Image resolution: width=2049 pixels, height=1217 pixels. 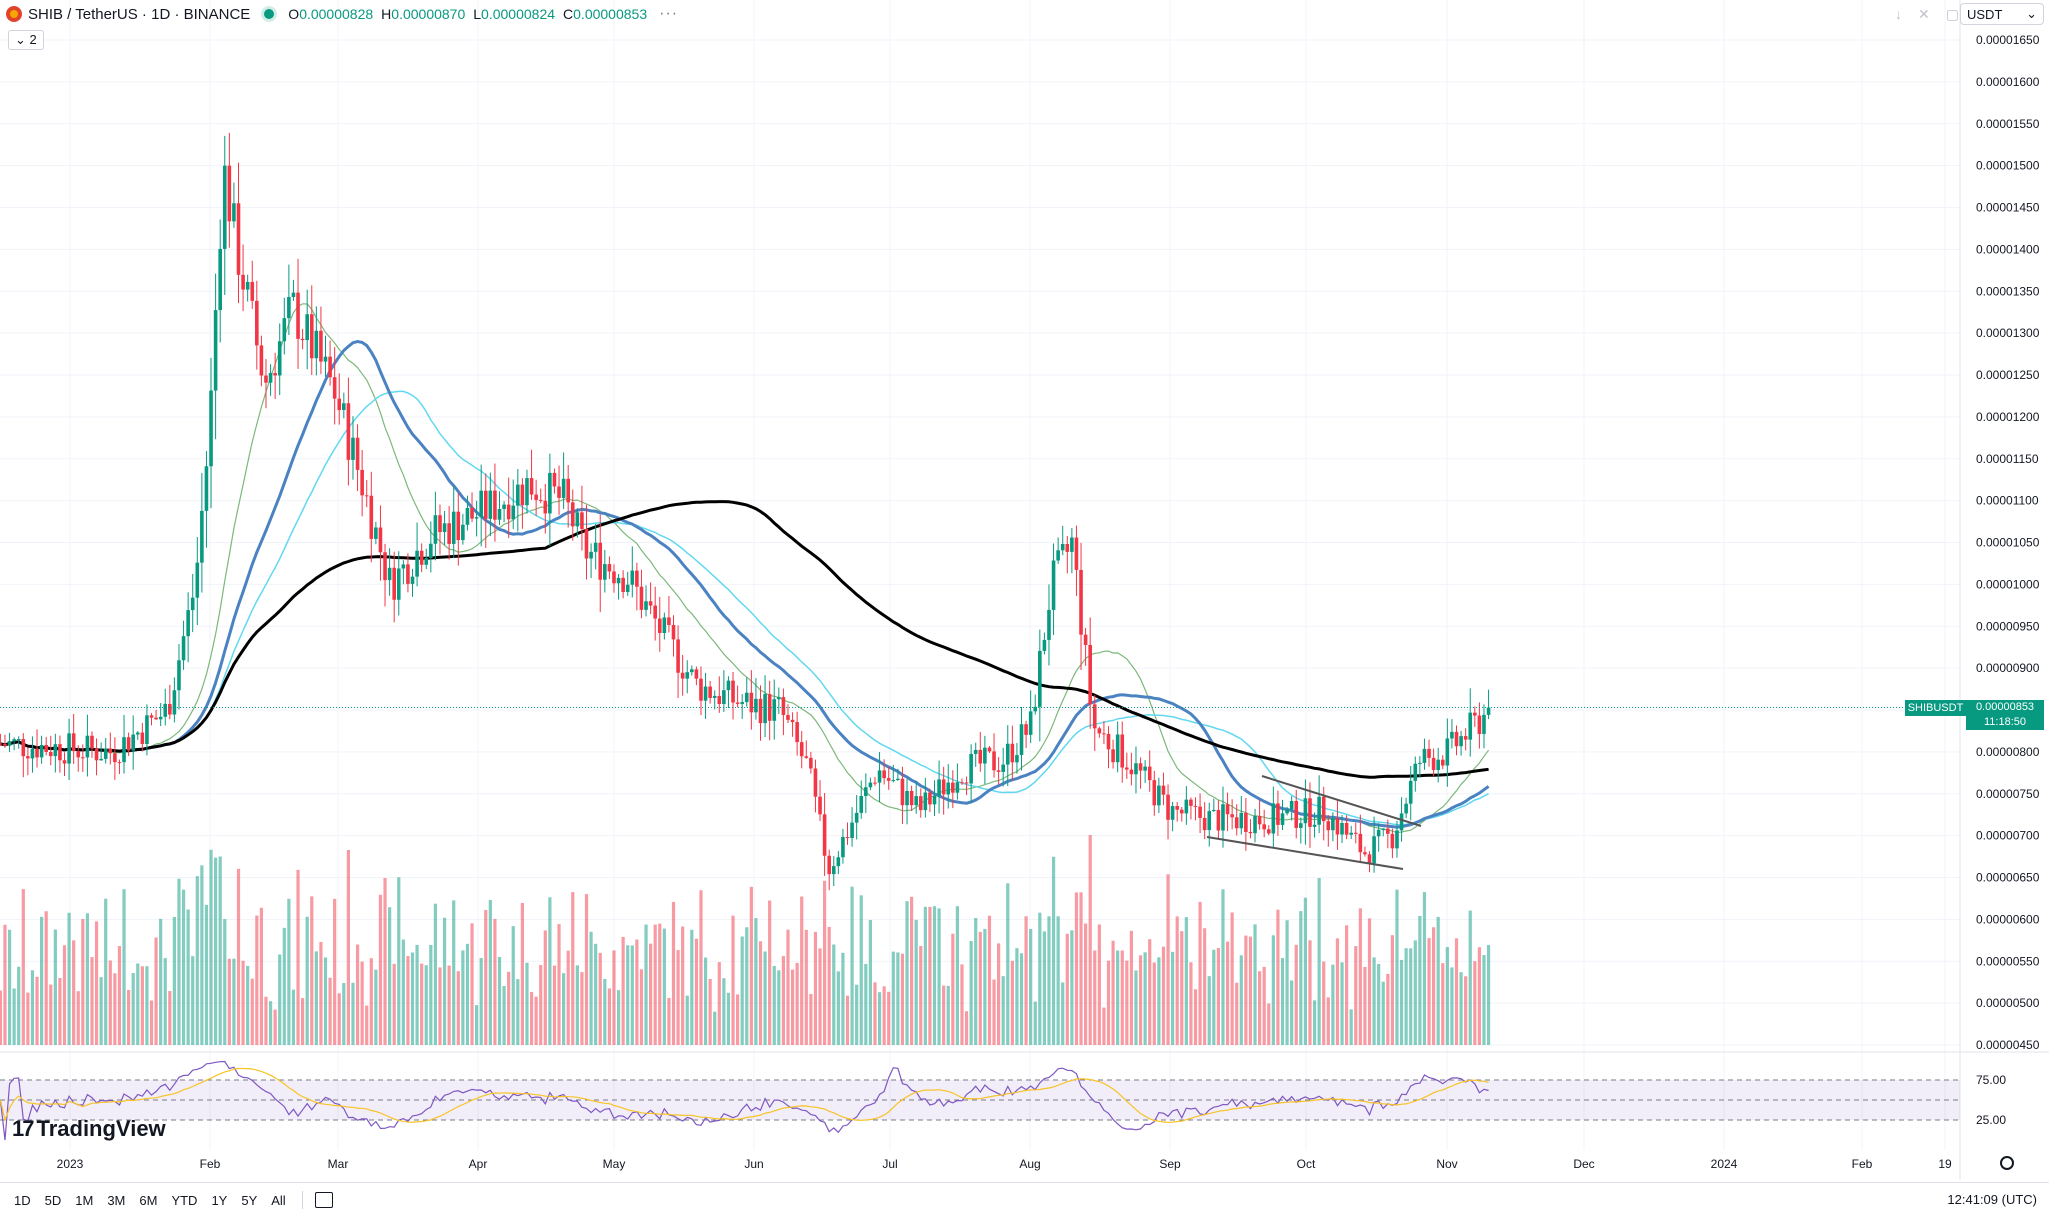 What do you see at coordinates (1952, 14) in the screenshot?
I see `square-icon: ▢` at bounding box center [1952, 14].